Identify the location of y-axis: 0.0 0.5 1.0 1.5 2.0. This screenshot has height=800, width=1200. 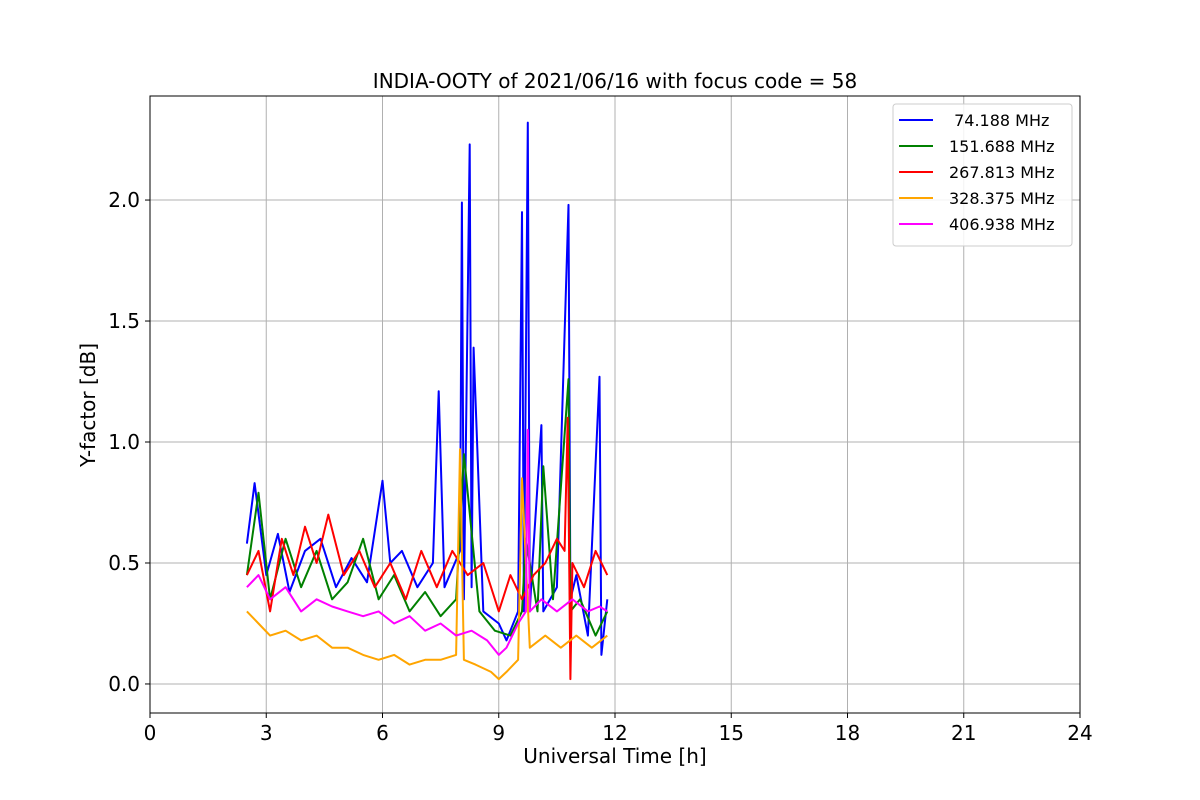
(129, 442).